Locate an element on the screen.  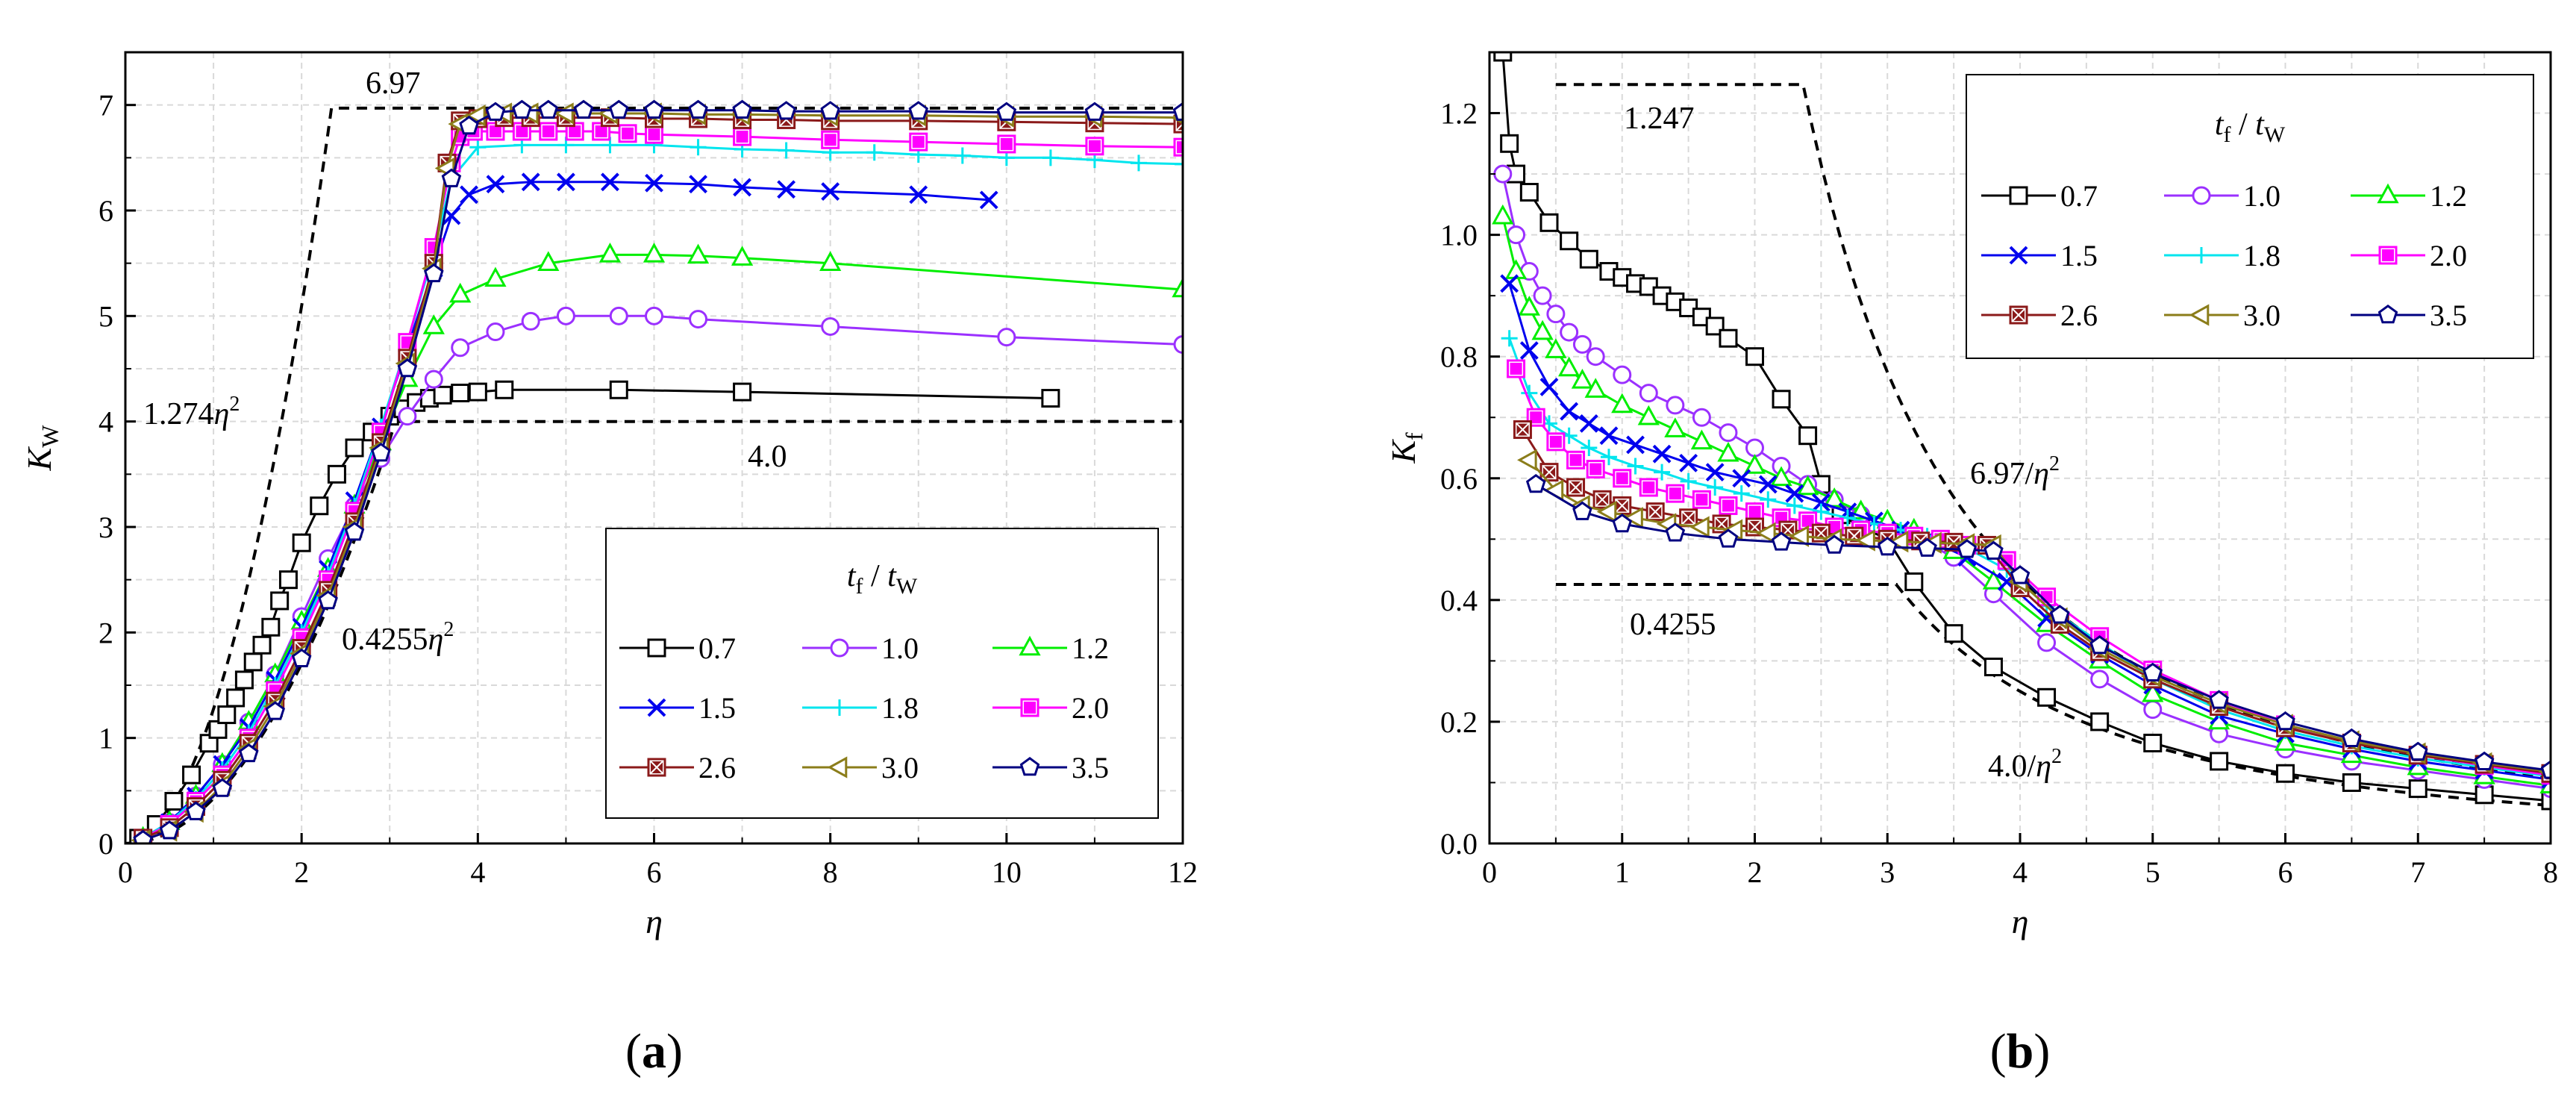
legend-entry-1.2: 1.2 is located at coordinates (2409, 196).